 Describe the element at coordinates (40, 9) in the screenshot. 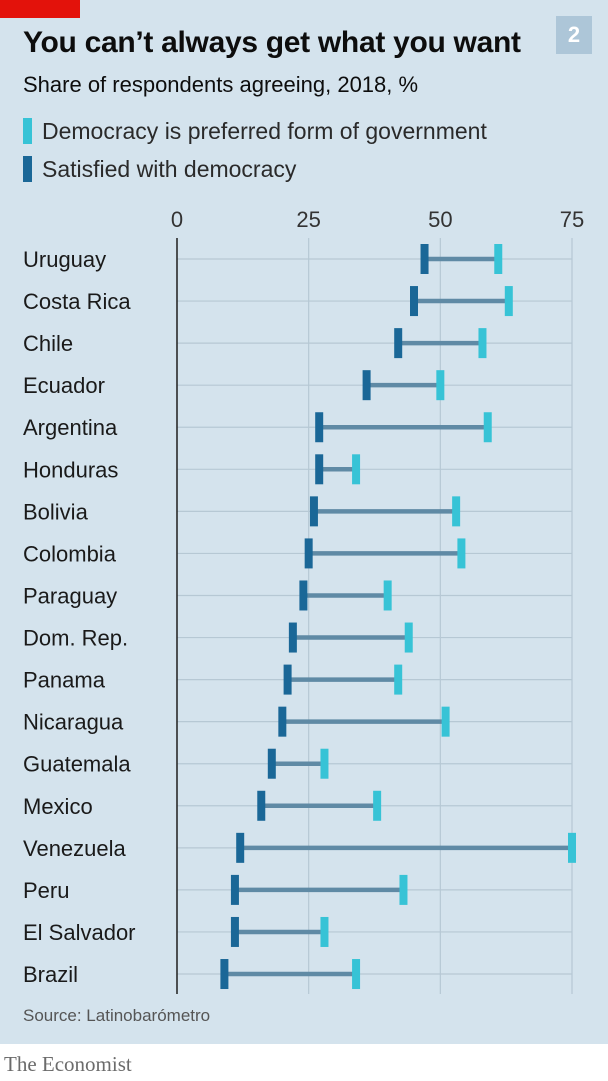

I see `brand-red-tag` at that location.